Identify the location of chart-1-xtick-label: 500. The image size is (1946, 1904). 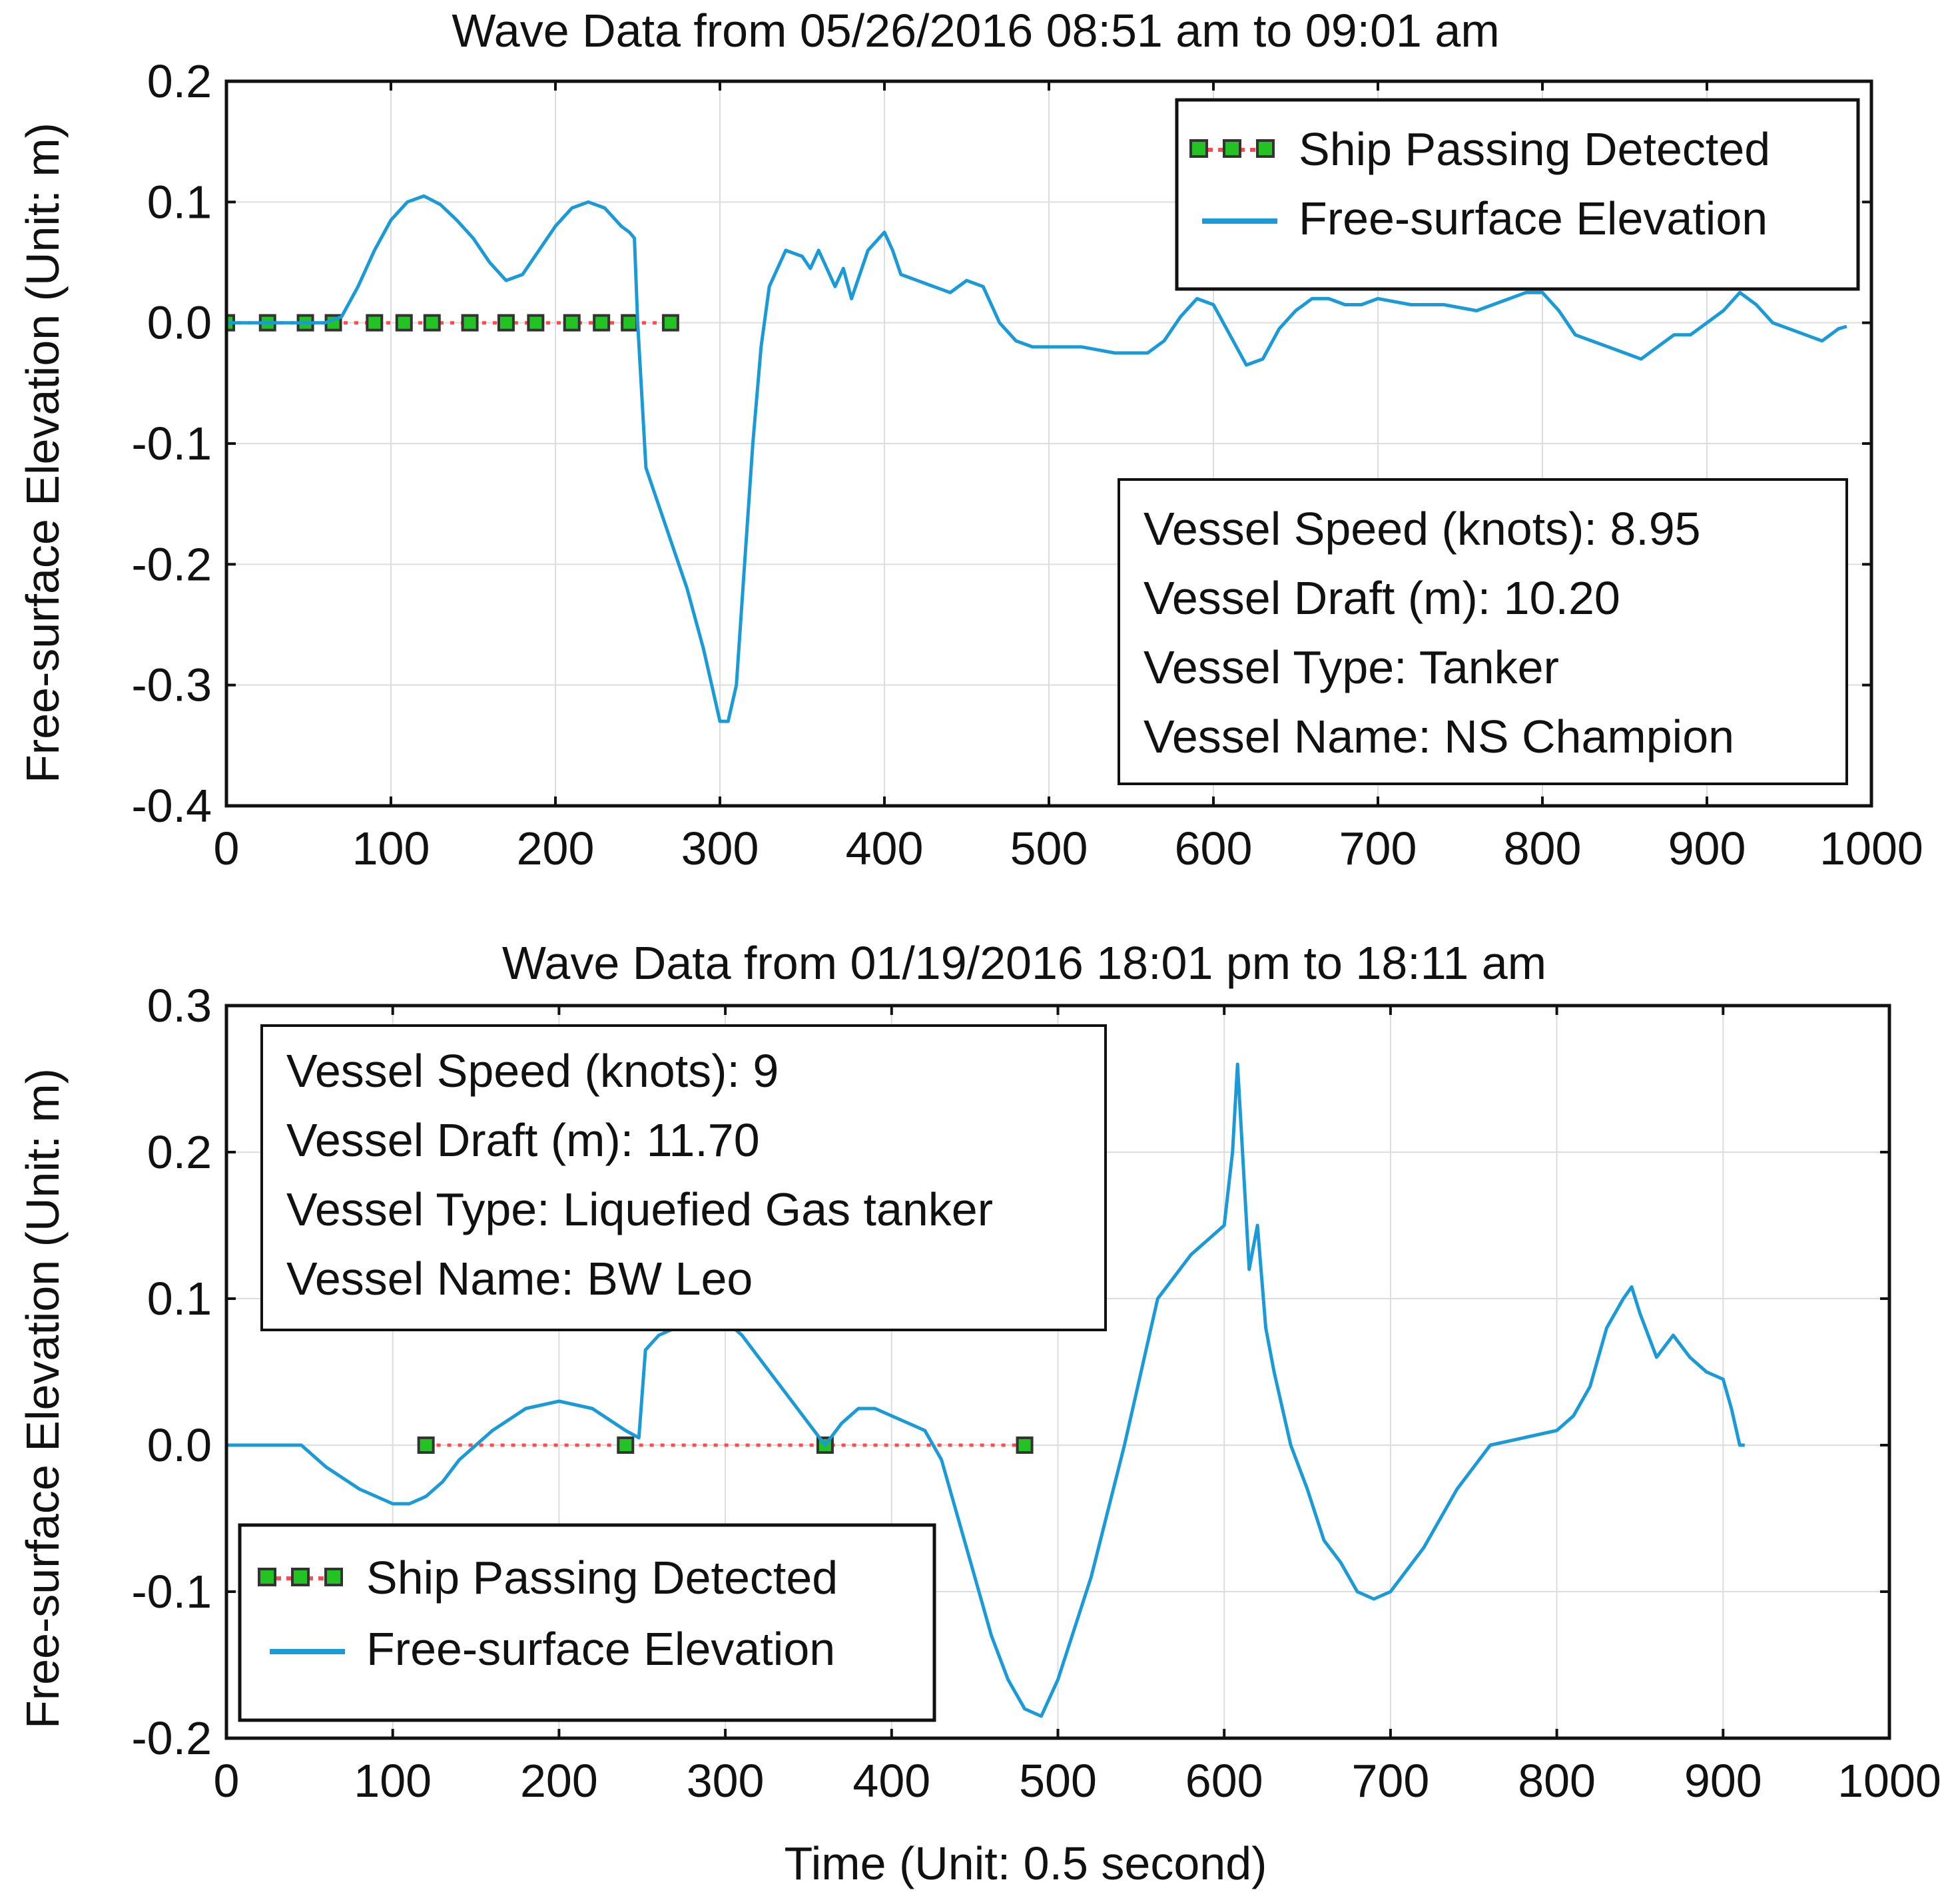
(1049, 848).